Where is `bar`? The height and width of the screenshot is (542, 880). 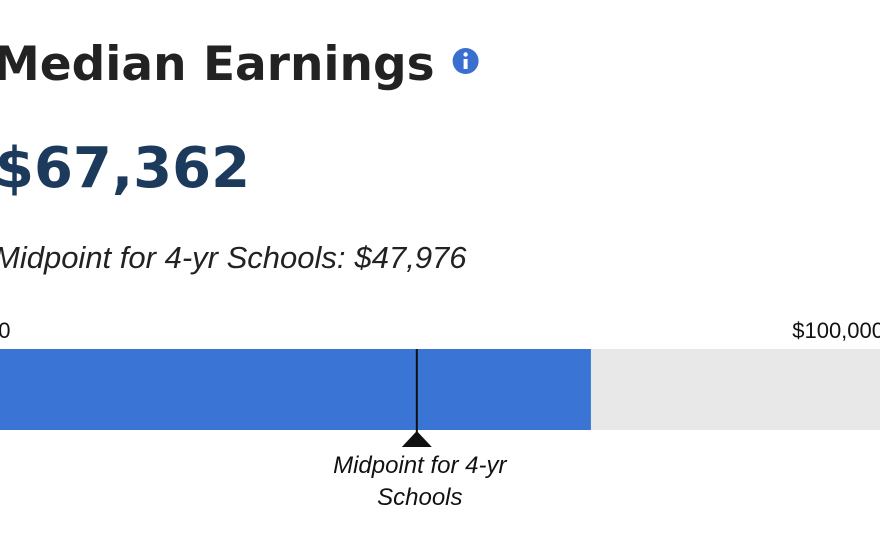 bar is located at coordinates (295, 389).